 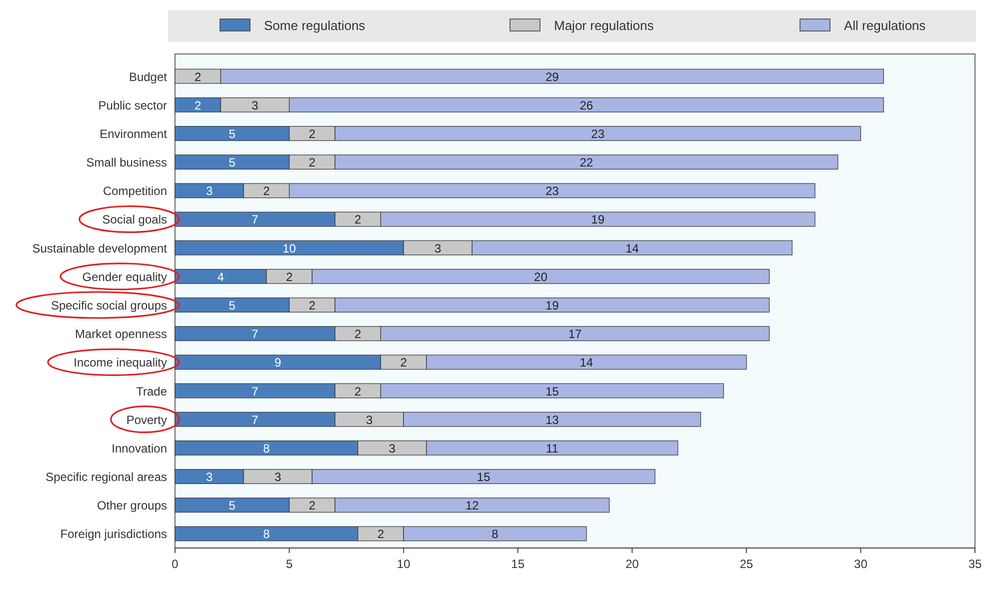 I want to click on y-tick-label: Competition, so click(x=134, y=191).